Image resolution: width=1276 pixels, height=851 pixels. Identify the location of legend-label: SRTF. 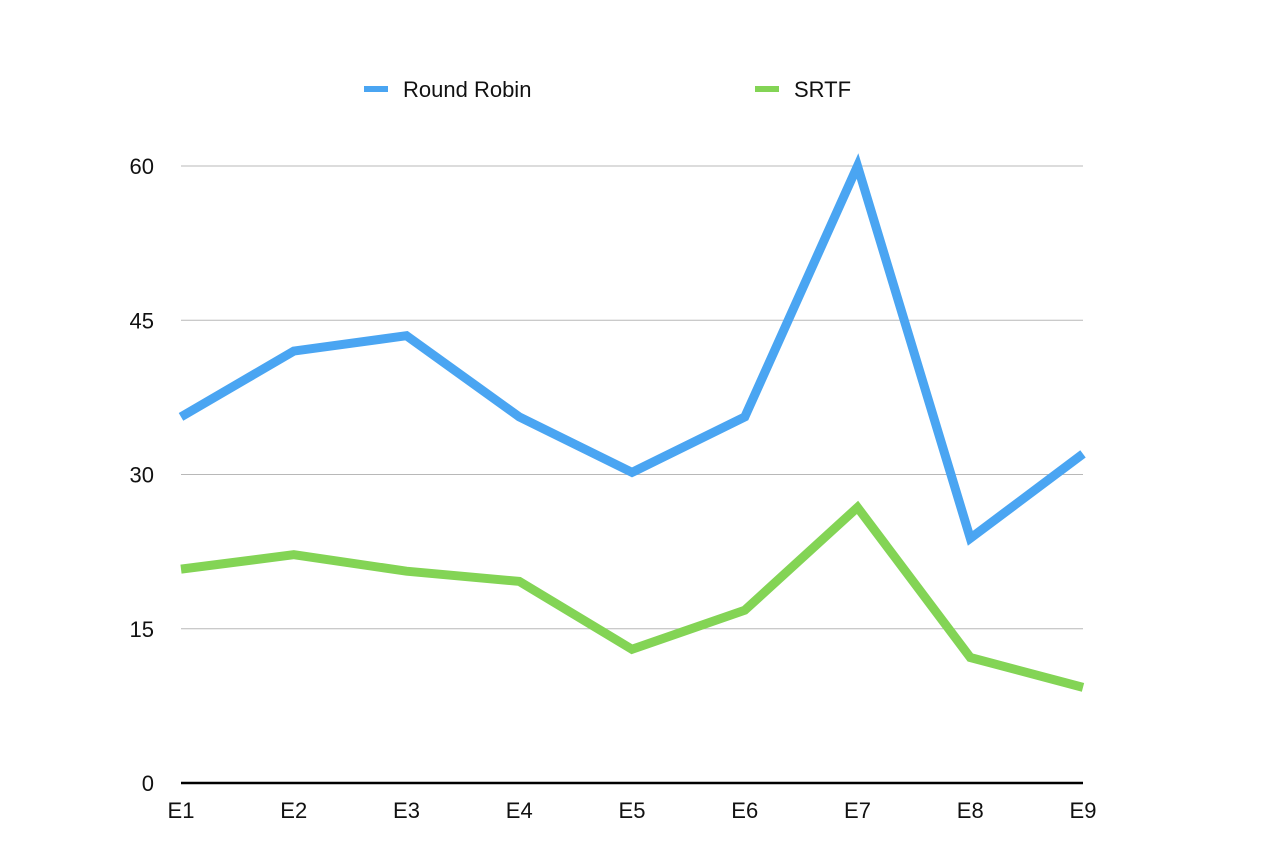
(822, 89).